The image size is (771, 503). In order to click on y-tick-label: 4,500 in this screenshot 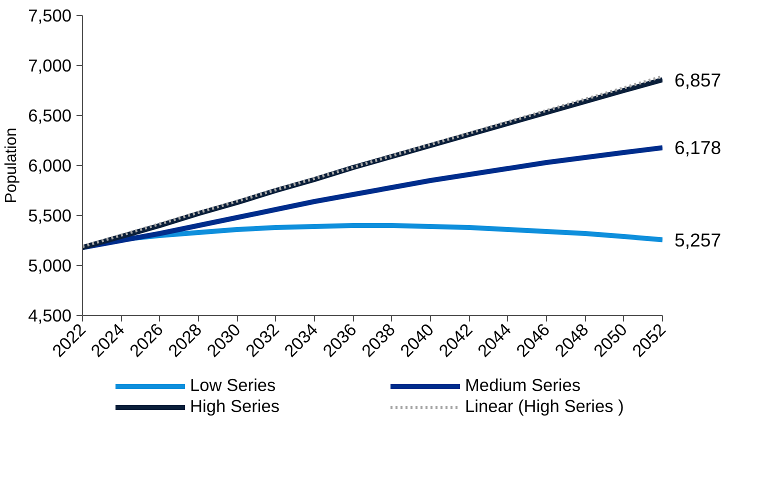, I will do `click(50, 316)`.